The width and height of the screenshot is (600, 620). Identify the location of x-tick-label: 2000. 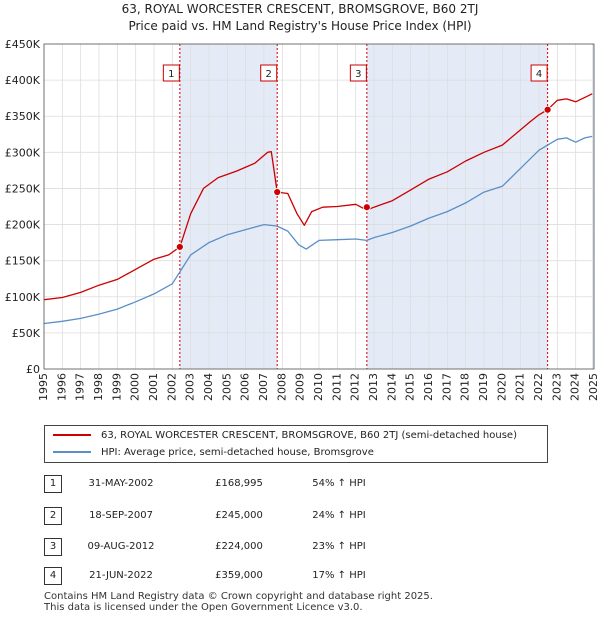
(135, 387).